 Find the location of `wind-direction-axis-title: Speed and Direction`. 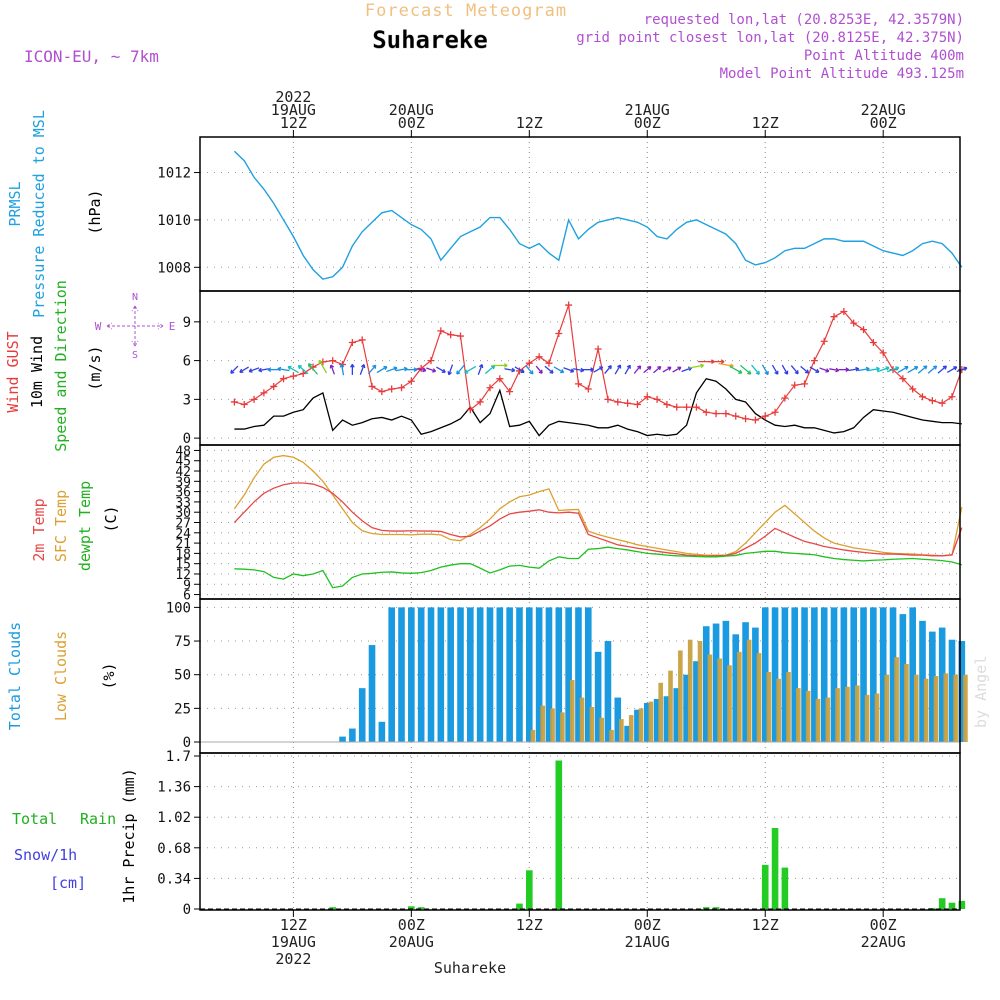

wind-direction-axis-title: Speed and Direction is located at coordinates (61, 366).